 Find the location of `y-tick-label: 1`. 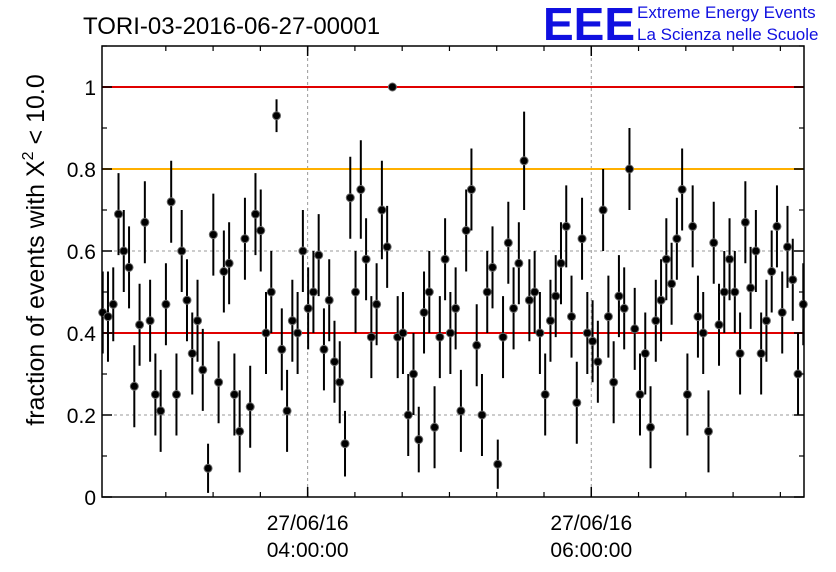

y-tick-label: 1 is located at coordinates (90, 88).